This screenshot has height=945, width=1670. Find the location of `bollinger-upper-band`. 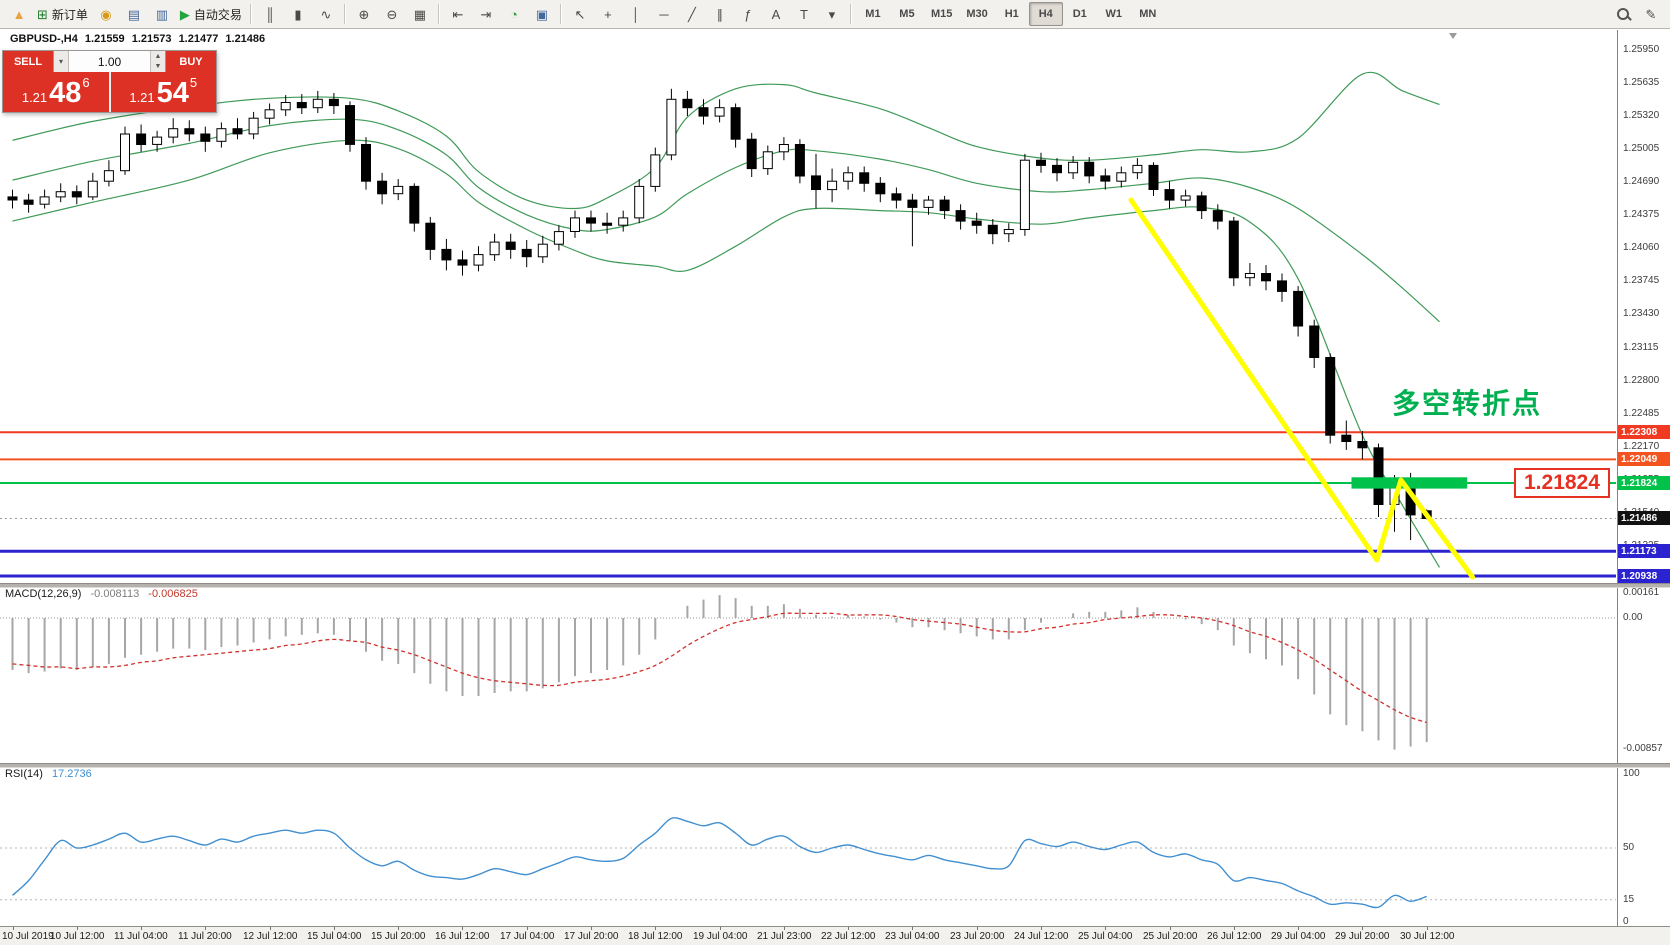

bollinger-upper-band is located at coordinates (726, 140).